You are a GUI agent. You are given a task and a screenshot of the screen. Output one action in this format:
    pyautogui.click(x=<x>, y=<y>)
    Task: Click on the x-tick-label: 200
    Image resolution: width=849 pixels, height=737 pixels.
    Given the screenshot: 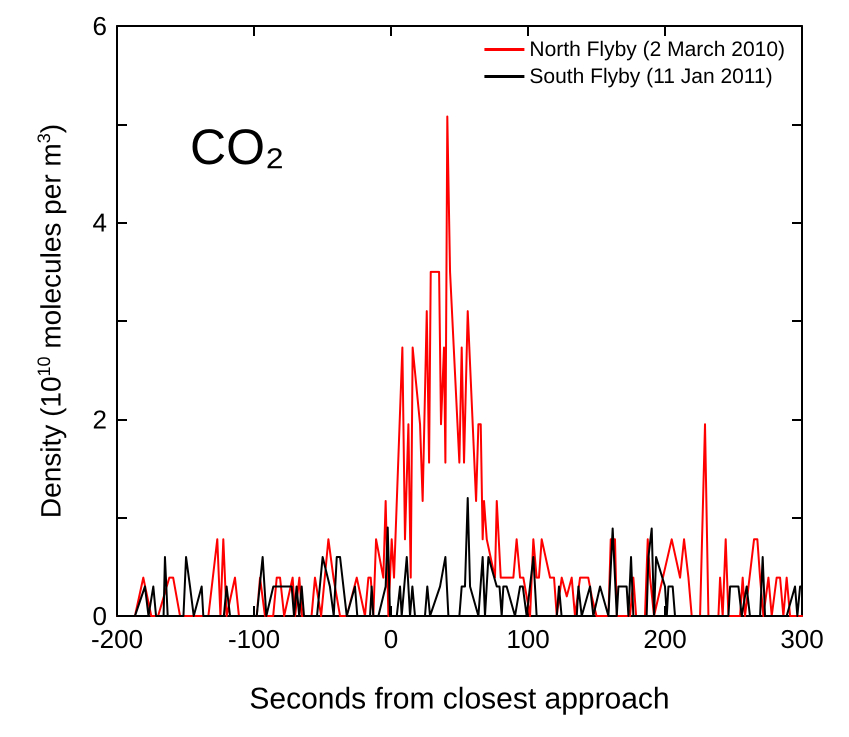 What is the action you would take?
    pyautogui.click(x=665, y=639)
    